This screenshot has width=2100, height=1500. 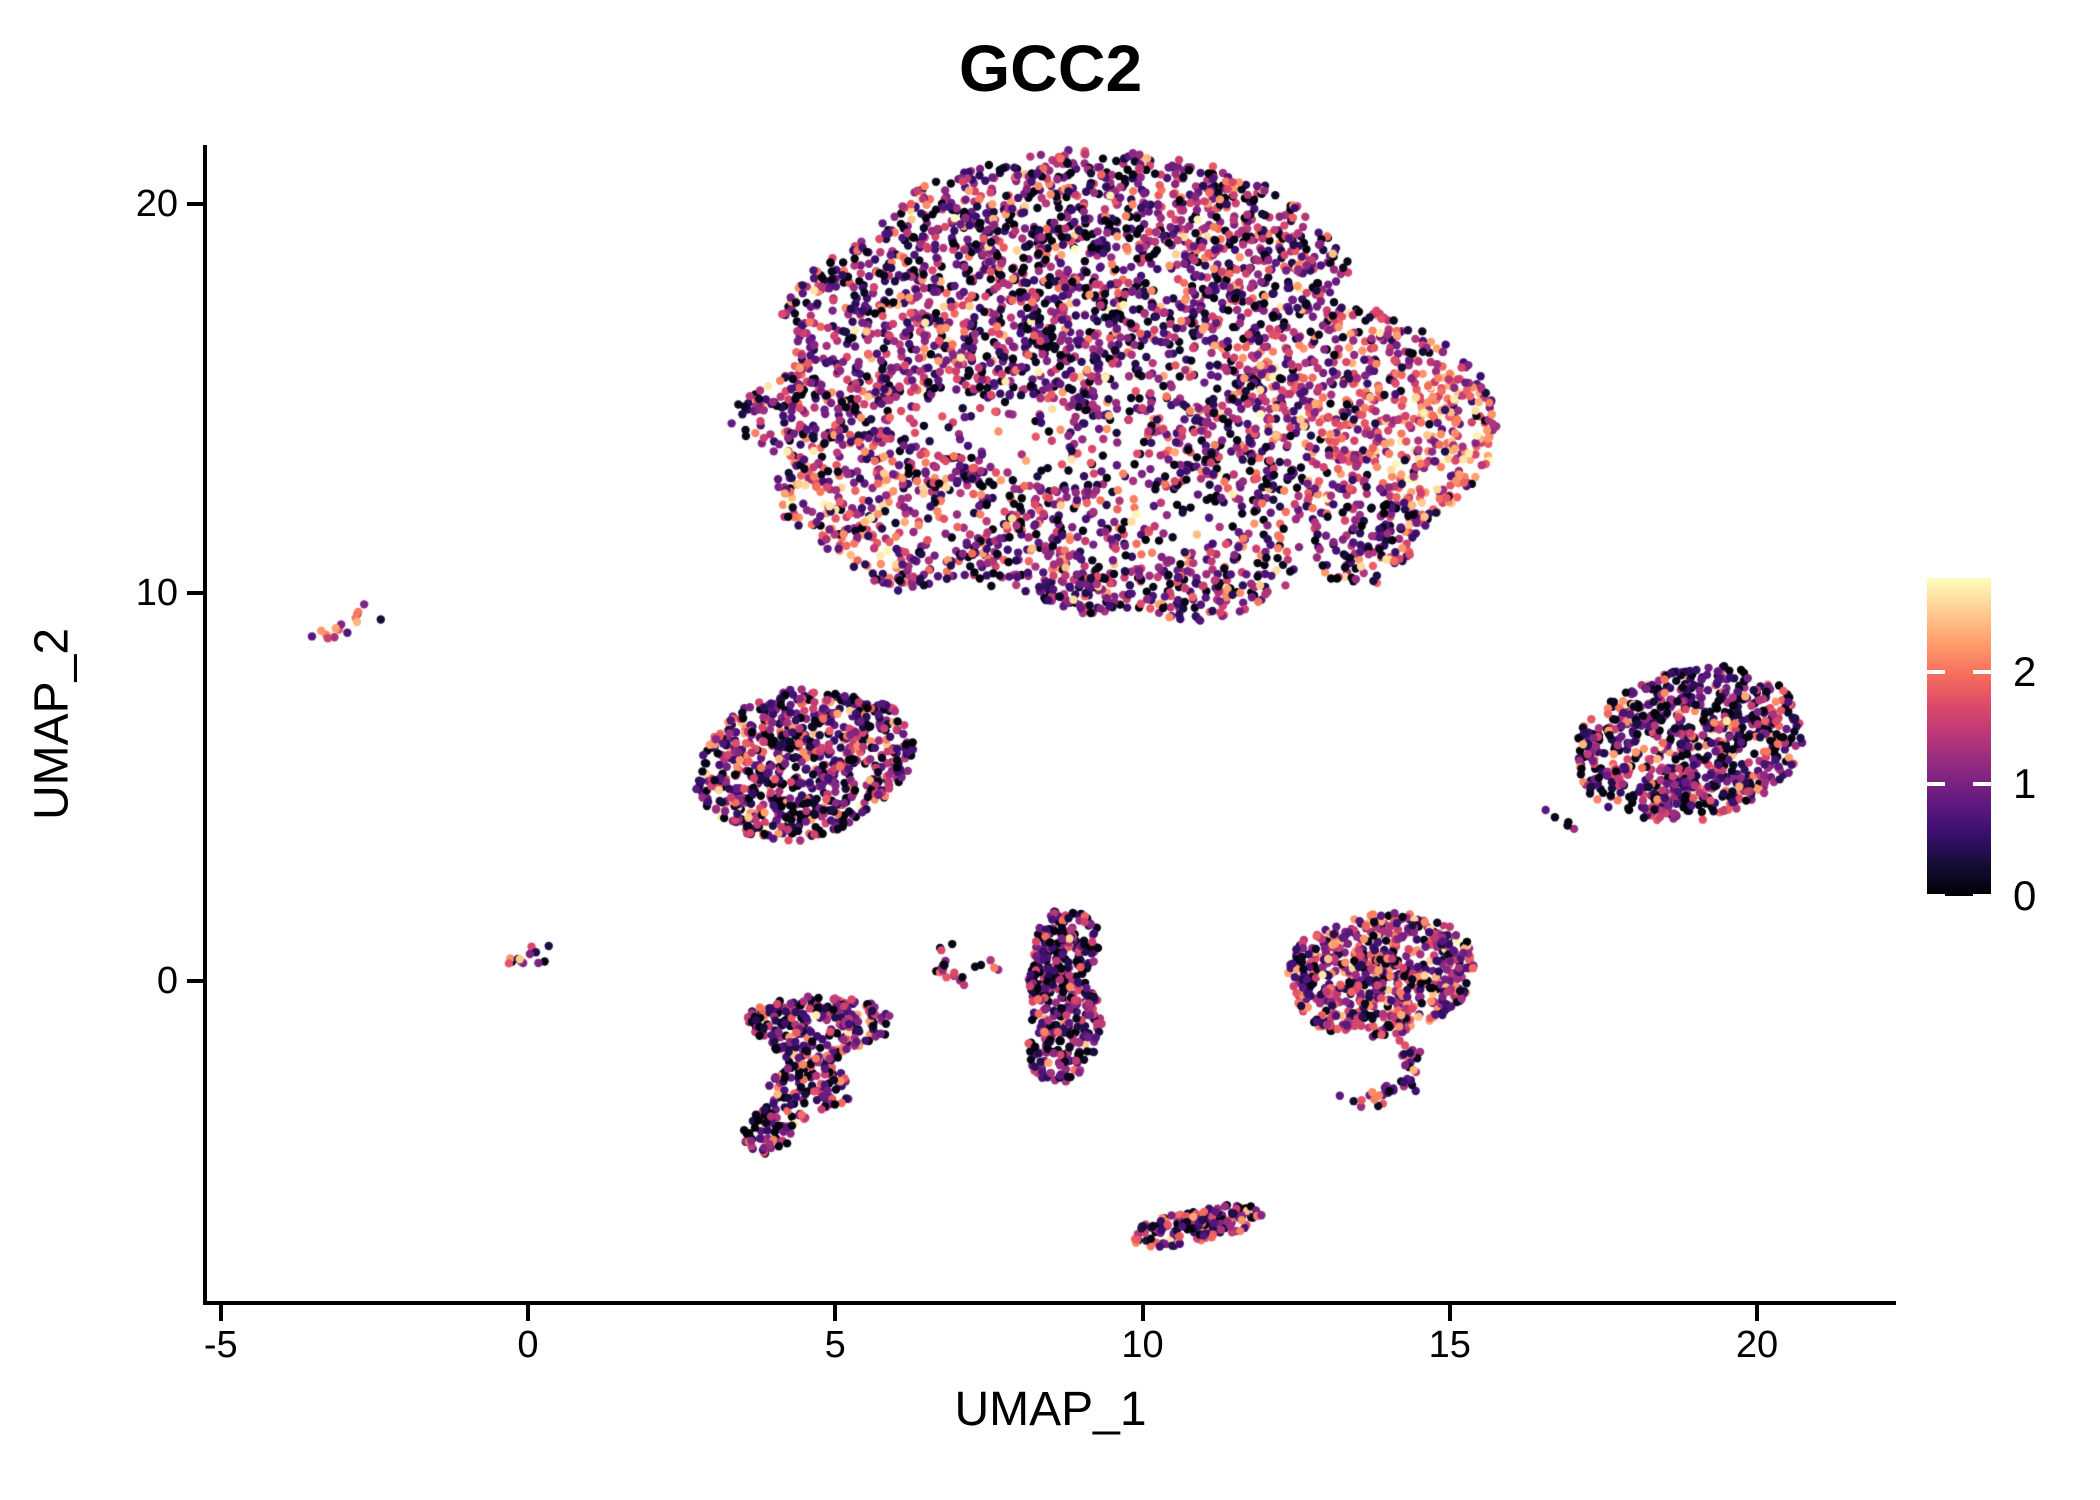 What do you see at coordinates (52, 724) in the screenshot?
I see `y-axis-title: UMAP_2` at bounding box center [52, 724].